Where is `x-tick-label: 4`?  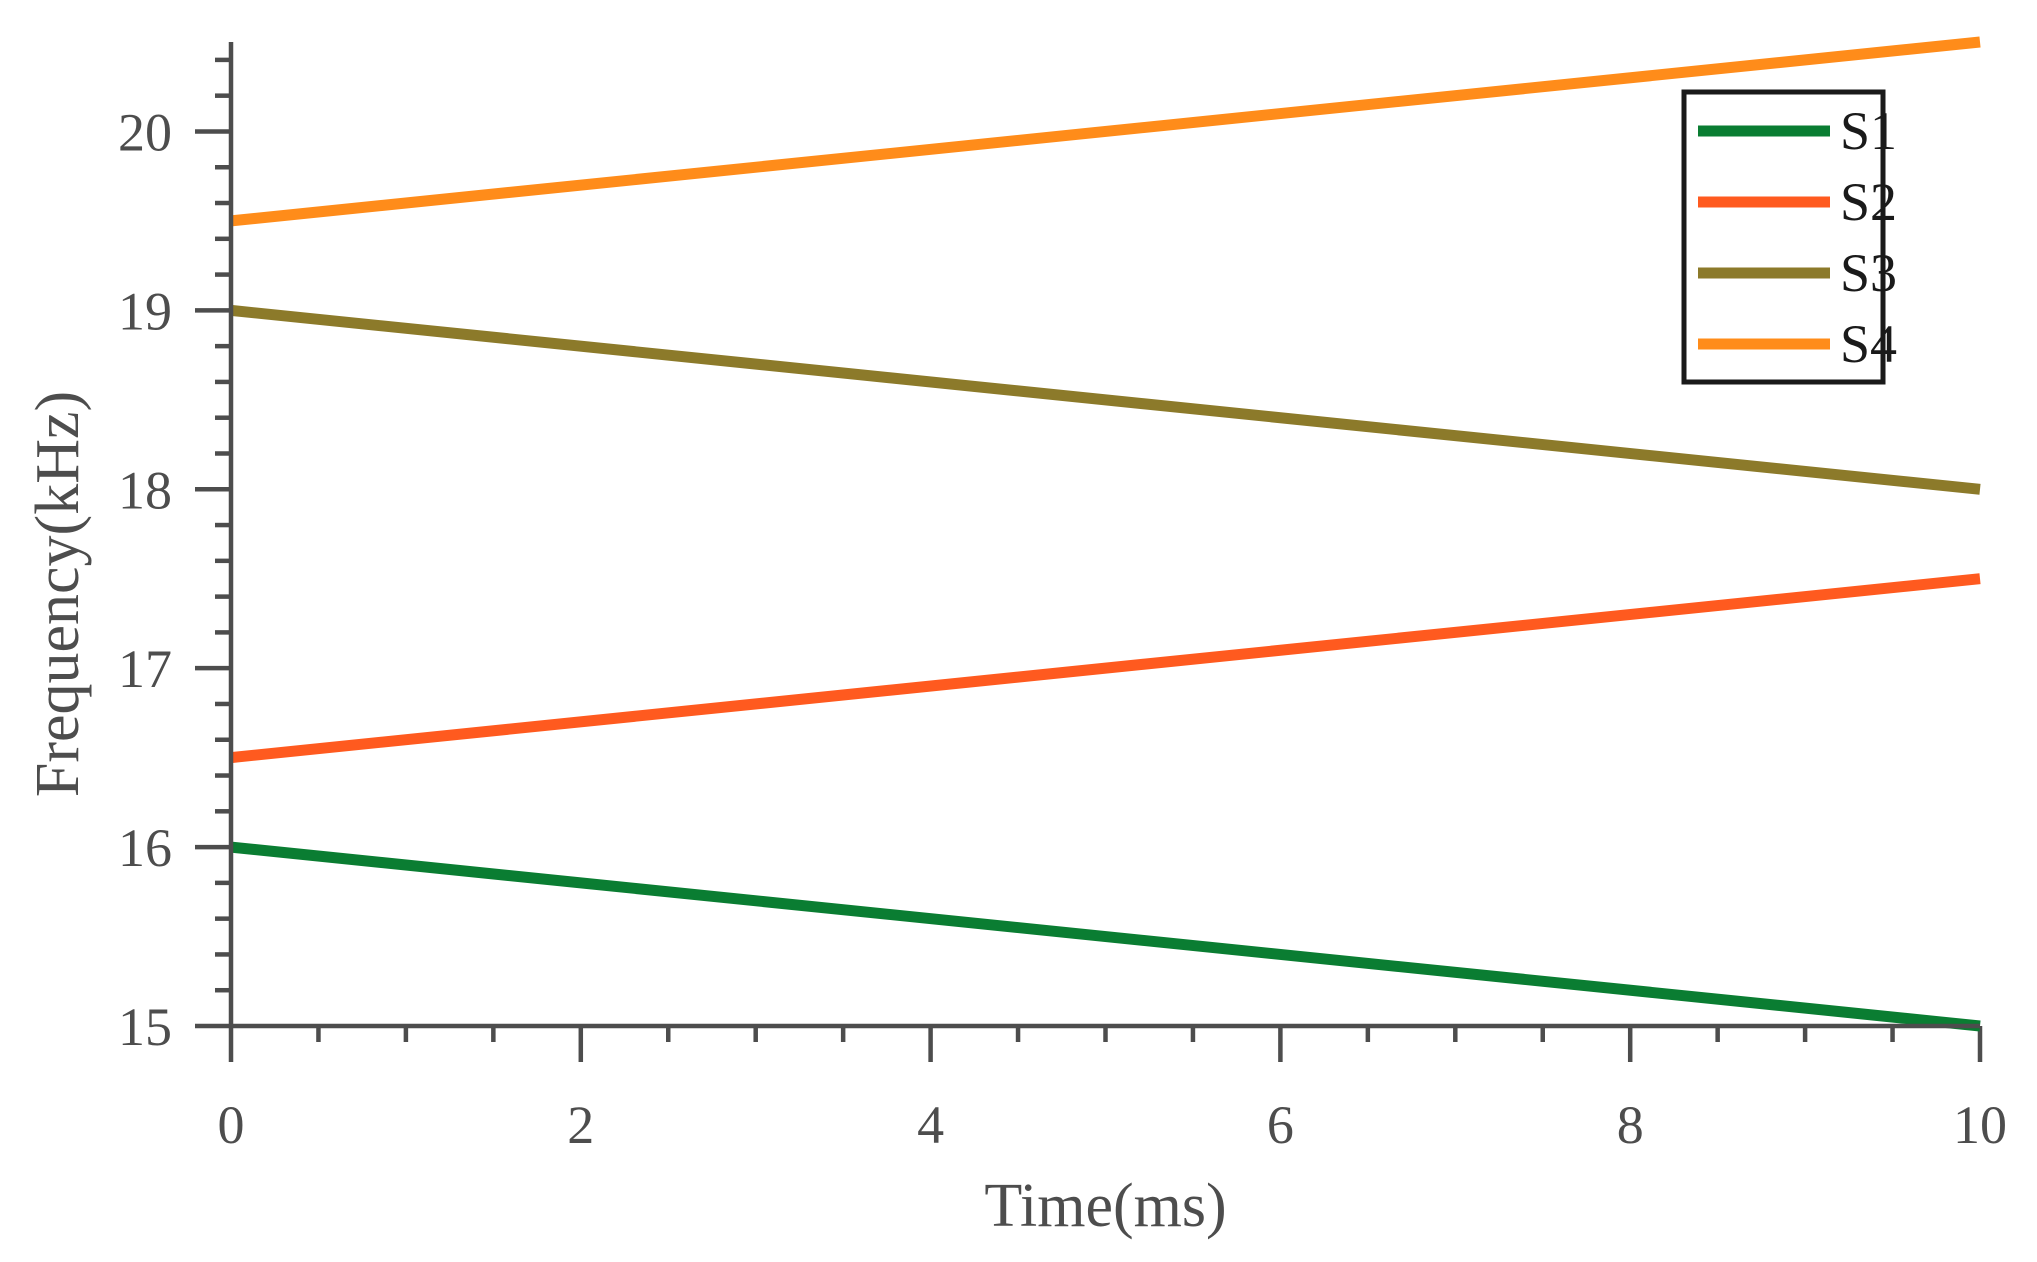 x-tick-label: 4 is located at coordinates (930, 1125).